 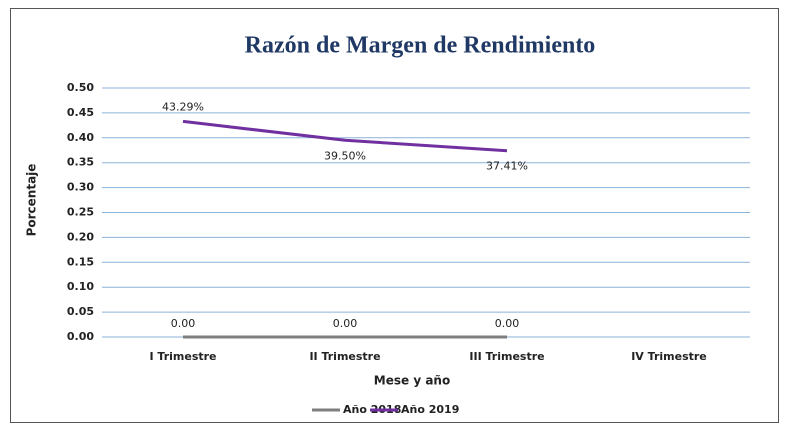 What do you see at coordinates (32, 200) in the screenshot?
I see `y-axis-label: Porcentaje` at bounding box center [32, 200].